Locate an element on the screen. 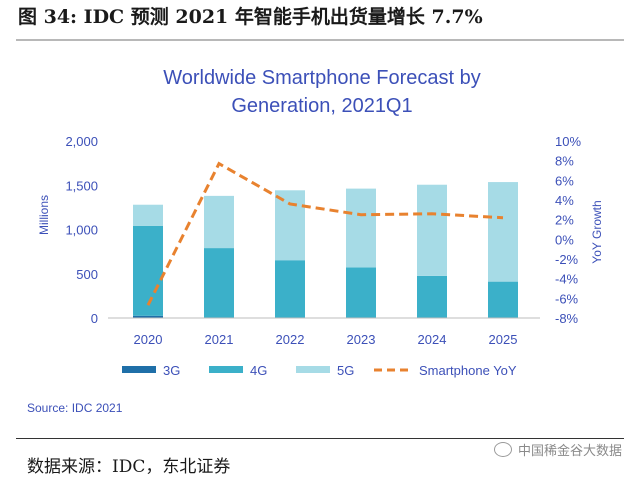 This screenshot has height=480, width=640. watermark: 中国稀金谷大数据 is located at coordinates (557, 449).